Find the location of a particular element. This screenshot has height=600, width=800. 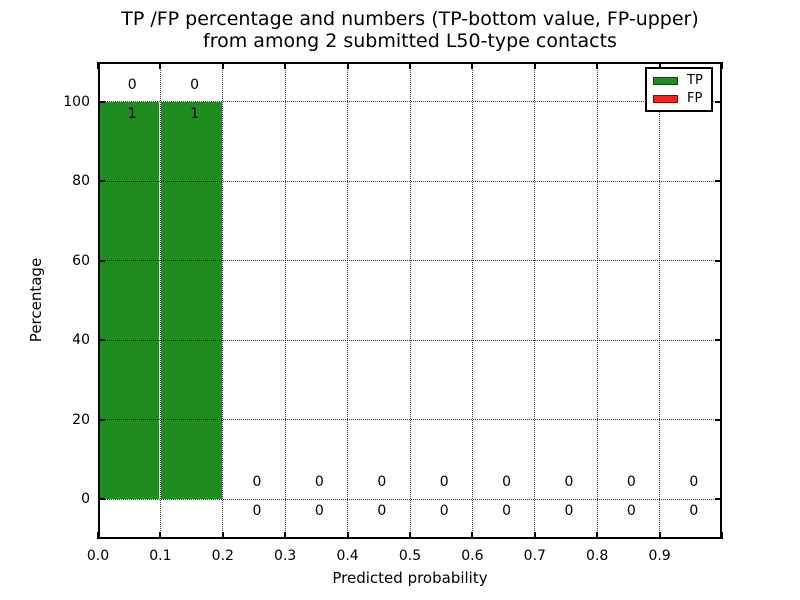

legend: TP FP is located at coordinates (679, 89).